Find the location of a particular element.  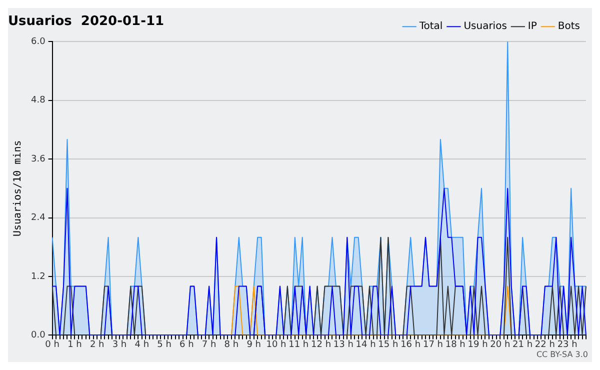

legend-label: Bots is located at coordinates (569, 26).